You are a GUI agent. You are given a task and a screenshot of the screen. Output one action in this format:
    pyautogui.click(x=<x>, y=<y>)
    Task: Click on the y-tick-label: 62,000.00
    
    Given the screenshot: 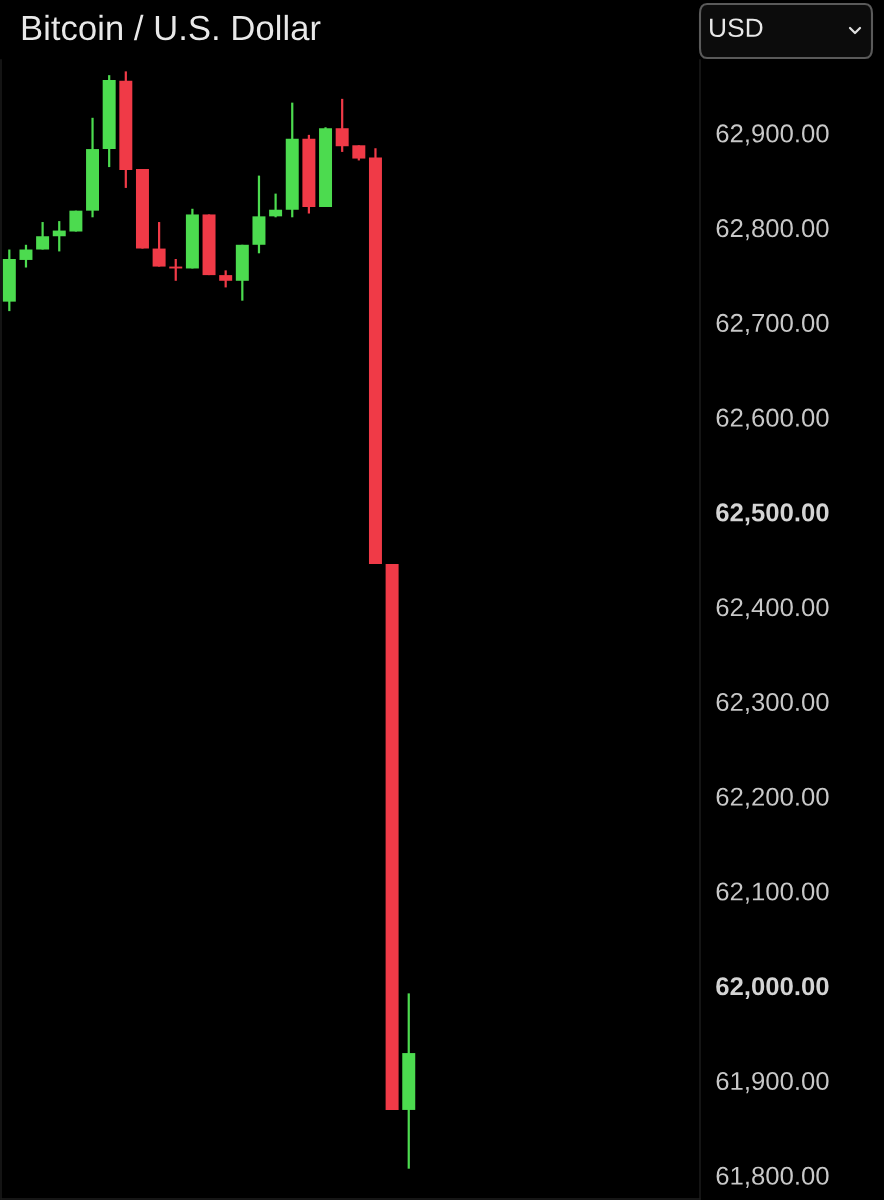 What is the action you would take?
    pyautogui.click(x=772, y=988)
    